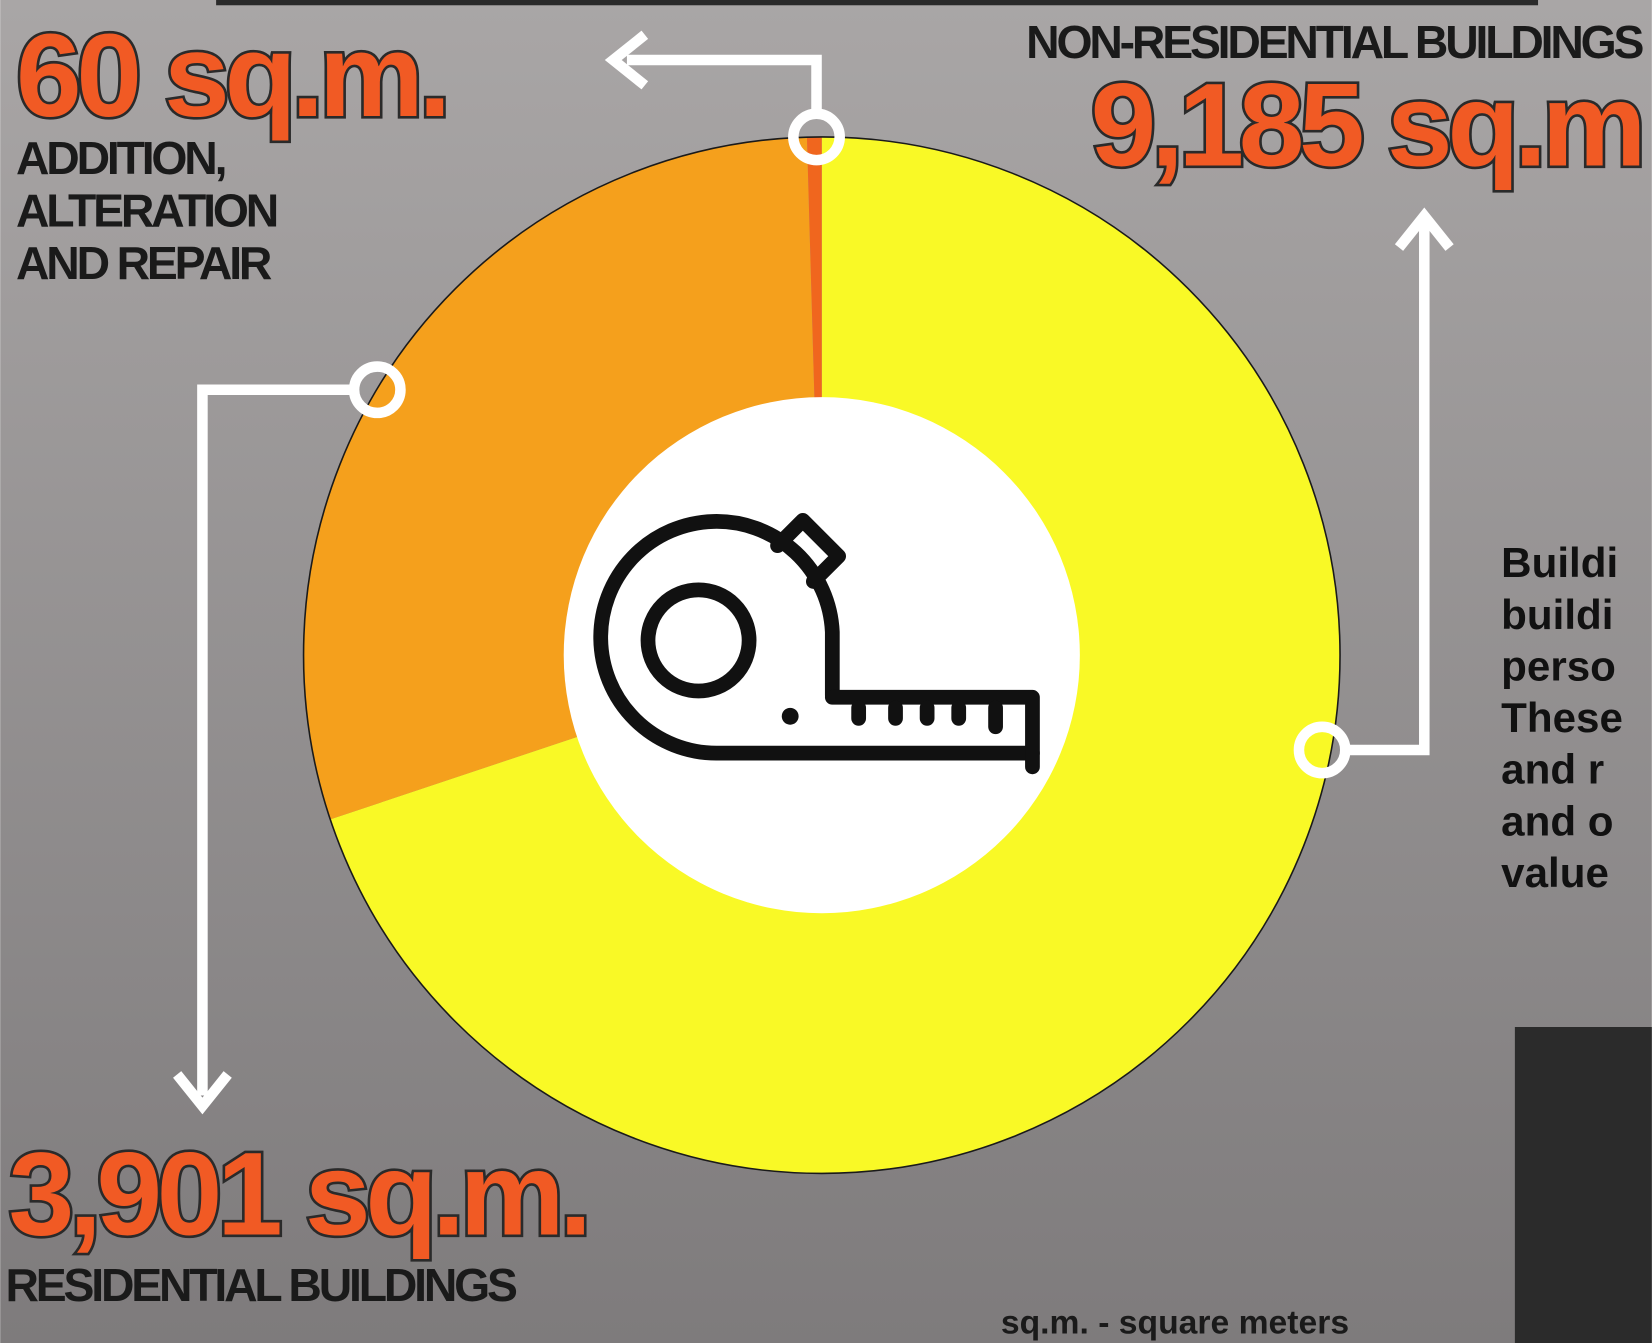 This screenshot has width=1652, height=1343. What do you see at coordinates (927, 717) in the screenshot?
I see `icon-ticks` at bounding box center [927, 717].